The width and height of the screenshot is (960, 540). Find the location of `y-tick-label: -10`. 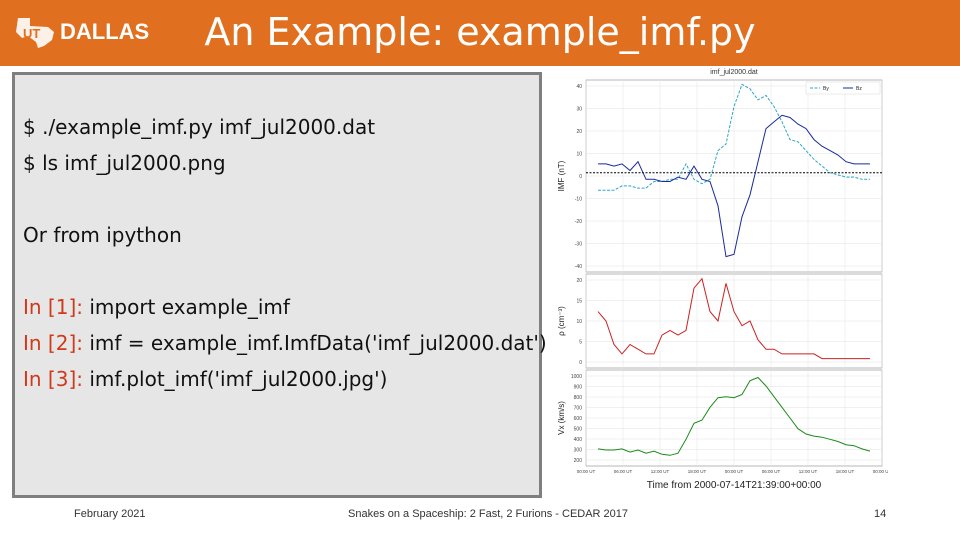

y-tick-label: -10 is located at coordinates (578, 200).